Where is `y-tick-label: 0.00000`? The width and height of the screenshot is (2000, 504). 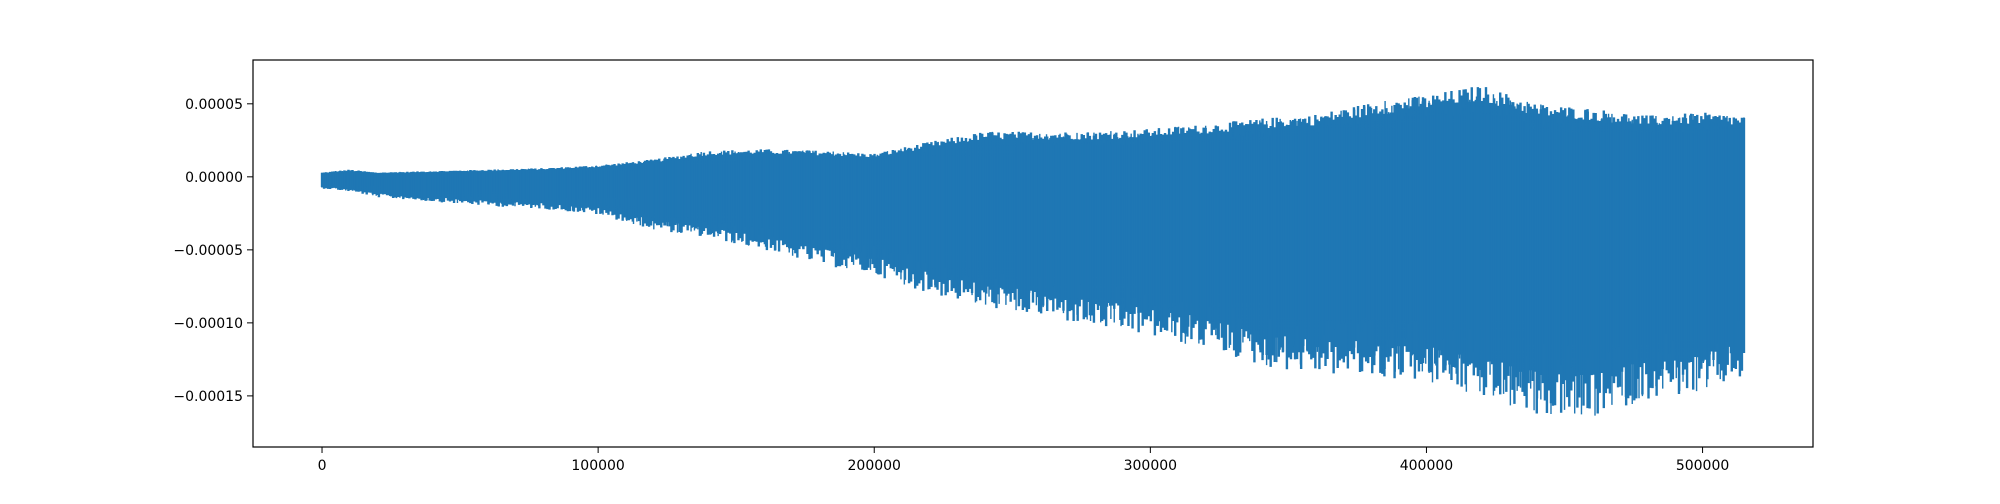
y-tick-label: 0.00000 is located at coordinates (214, 178).